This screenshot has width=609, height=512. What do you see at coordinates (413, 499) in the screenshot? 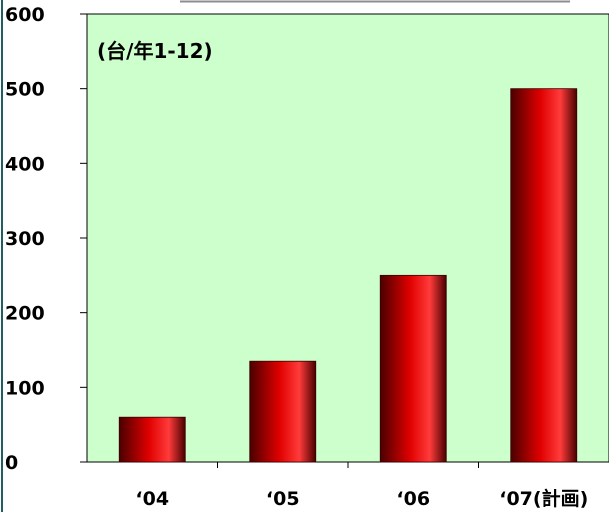
I see `x-tick-label: ‘06` at bounding box center [413, 499].